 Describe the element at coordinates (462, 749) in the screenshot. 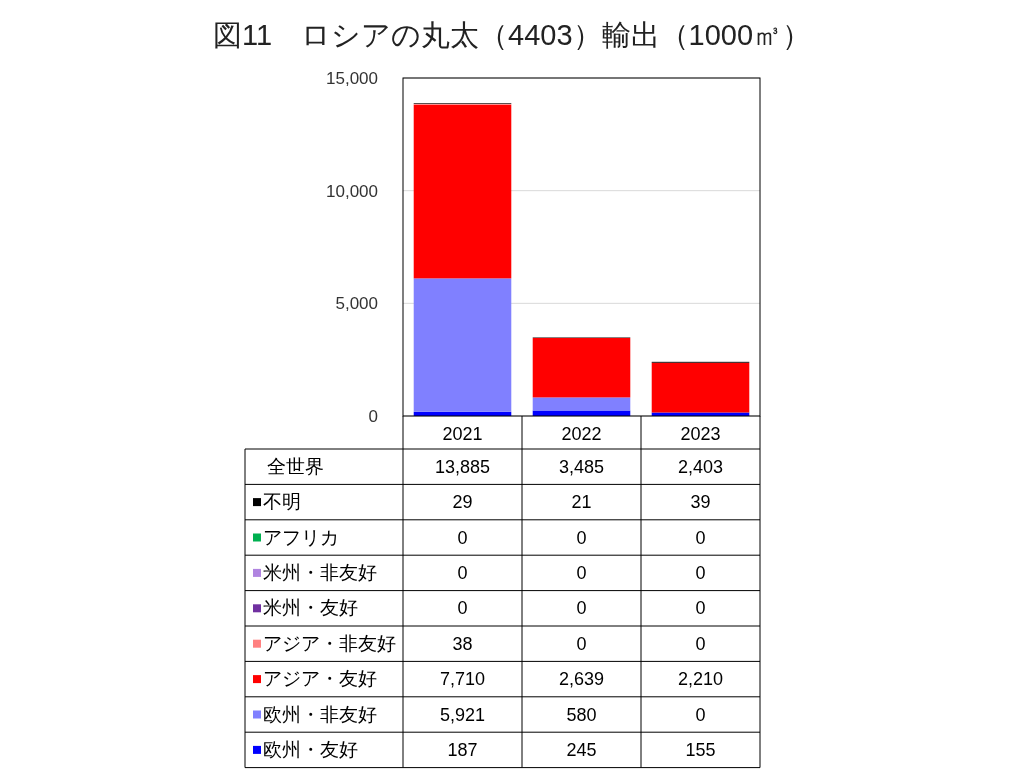

I see `data-label: 187` at that location.